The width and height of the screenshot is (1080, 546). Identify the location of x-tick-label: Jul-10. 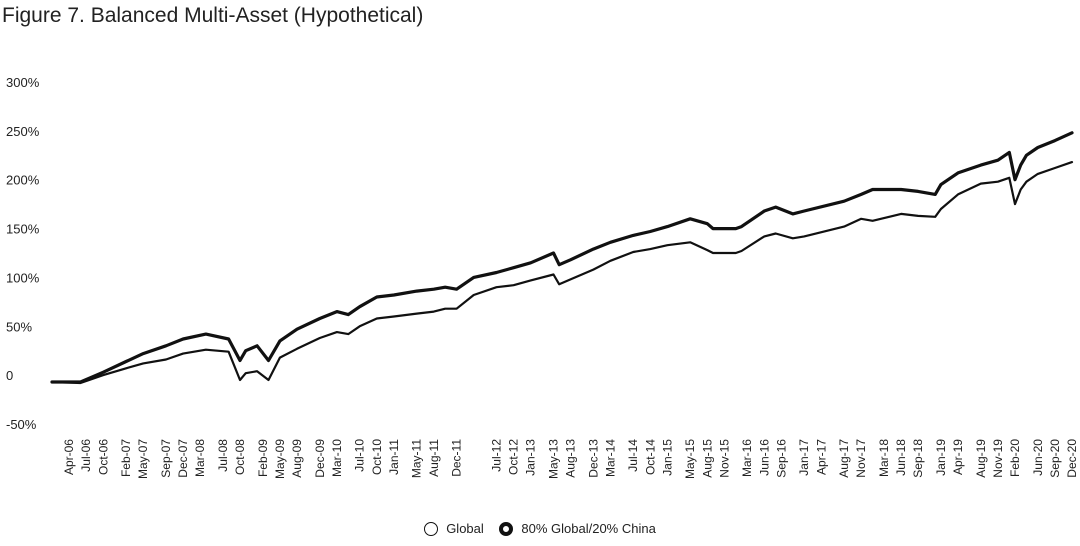
(360, 455).